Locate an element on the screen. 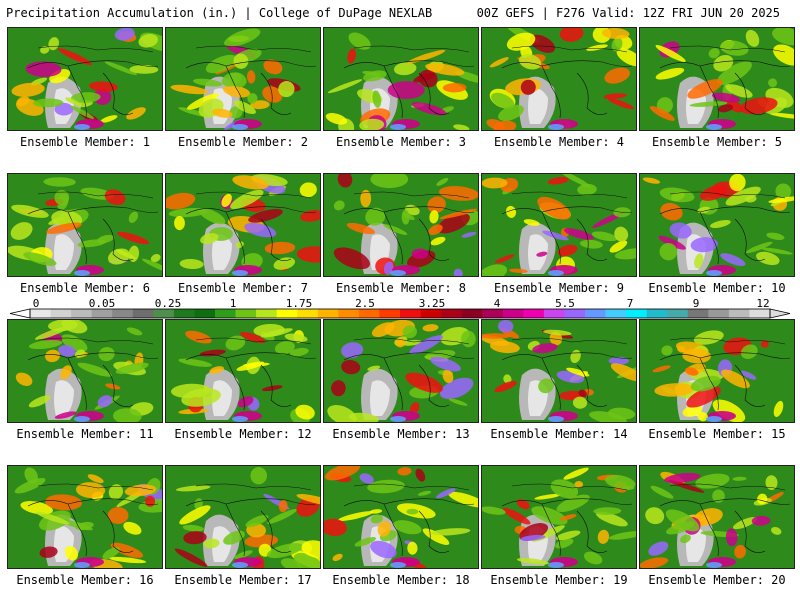 Image resolution: width=800 pixels, height=600 pixels. colorbar-tick-label: 0 is located at coordinates (36, 303).